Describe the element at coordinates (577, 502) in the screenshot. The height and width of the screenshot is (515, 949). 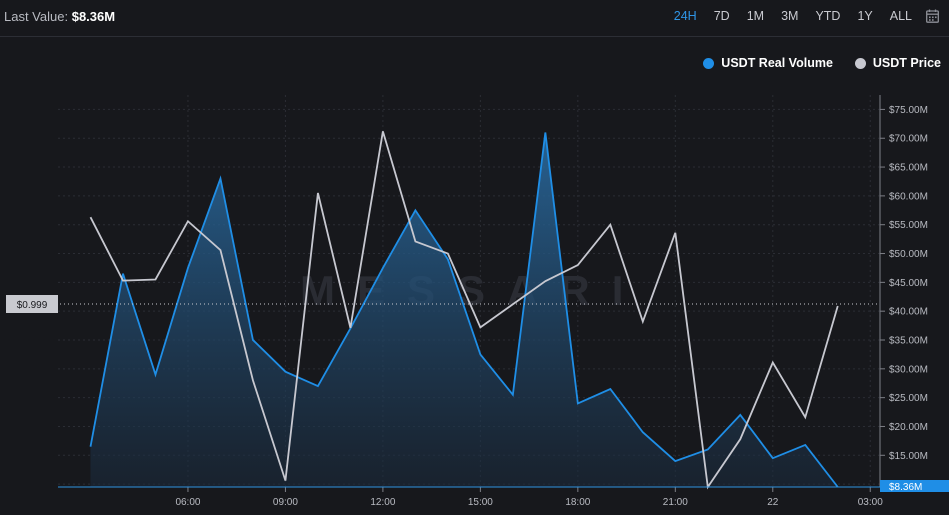
I see `x-tick-label: 18:00` at that location.